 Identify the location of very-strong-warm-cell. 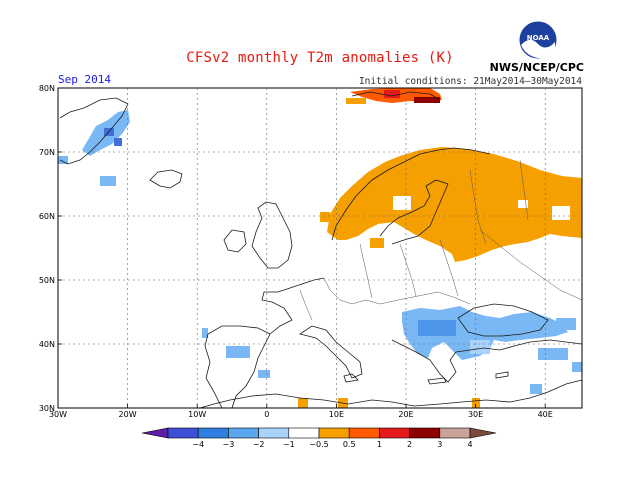
(427, 100).